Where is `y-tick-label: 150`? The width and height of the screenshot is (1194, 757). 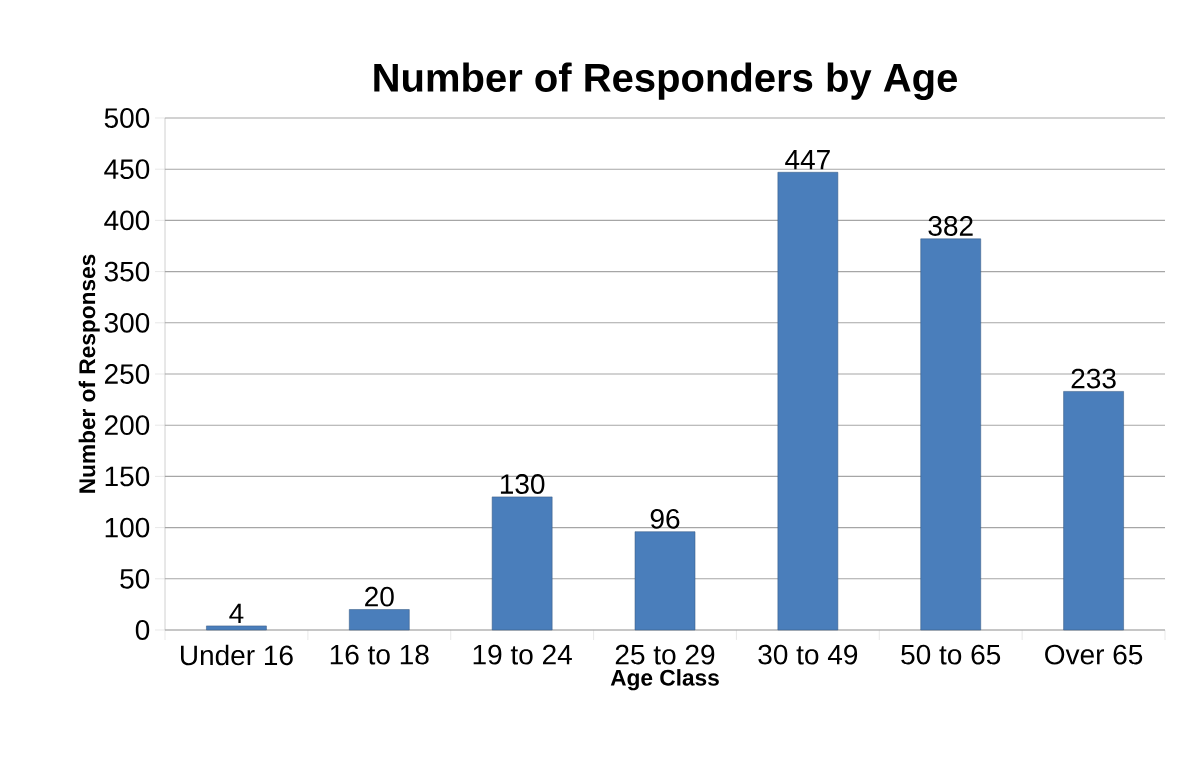
y-tick-label: 150 is located at coordinates (127, 476).